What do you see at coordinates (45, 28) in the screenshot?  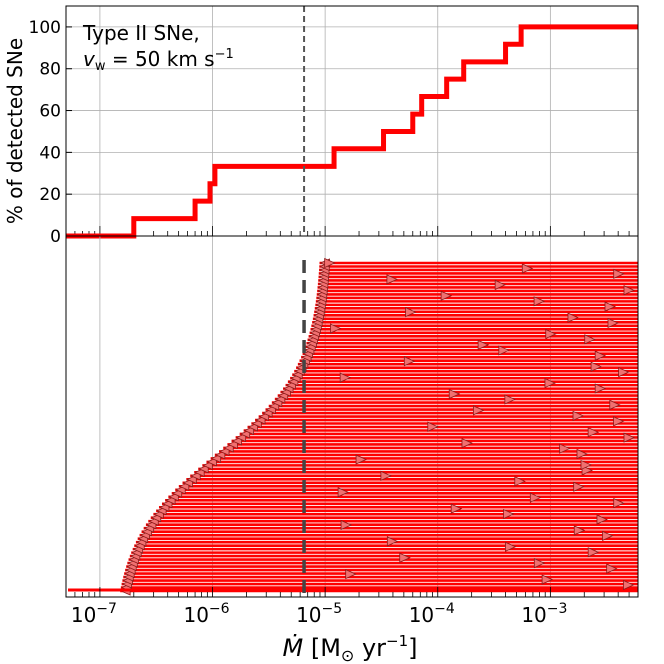 I see `y-tick-label: 100` at bounding box center [45, 28].